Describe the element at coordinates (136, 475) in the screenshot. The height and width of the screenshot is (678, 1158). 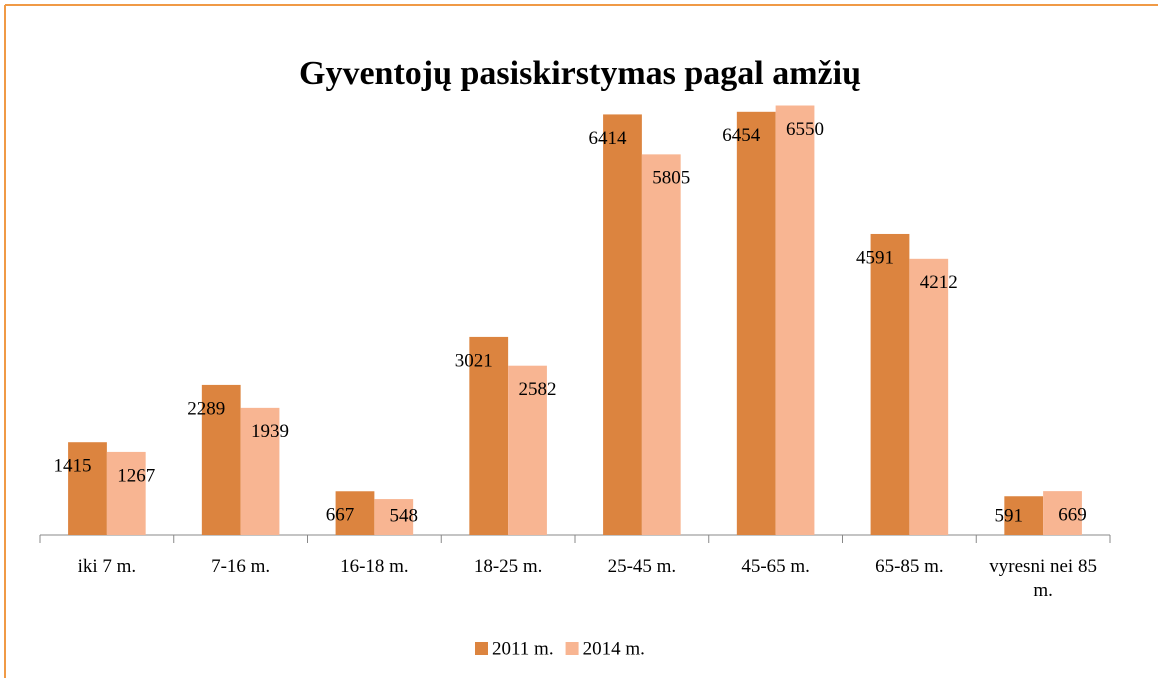
I see `data-label: 1267` at that location.